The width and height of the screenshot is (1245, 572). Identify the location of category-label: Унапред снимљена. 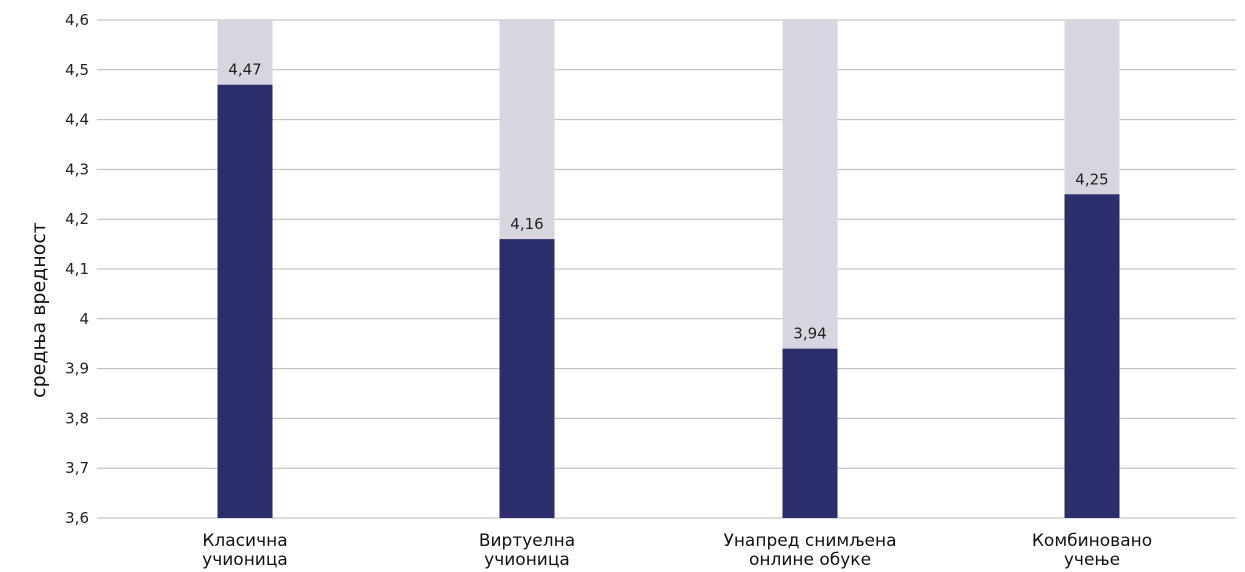
(809, 541).